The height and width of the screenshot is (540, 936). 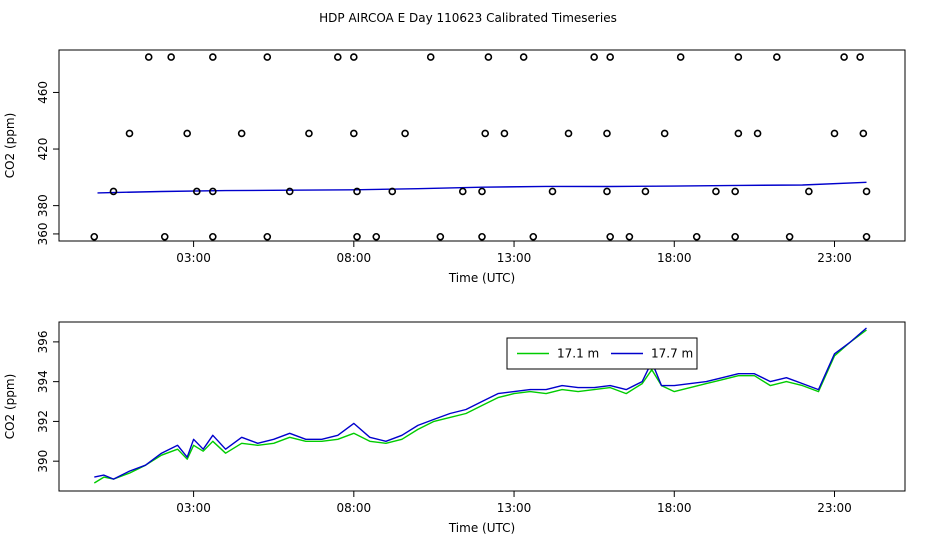 I want to click on legend-label: 17.1 m, so click(x=578, y=354).